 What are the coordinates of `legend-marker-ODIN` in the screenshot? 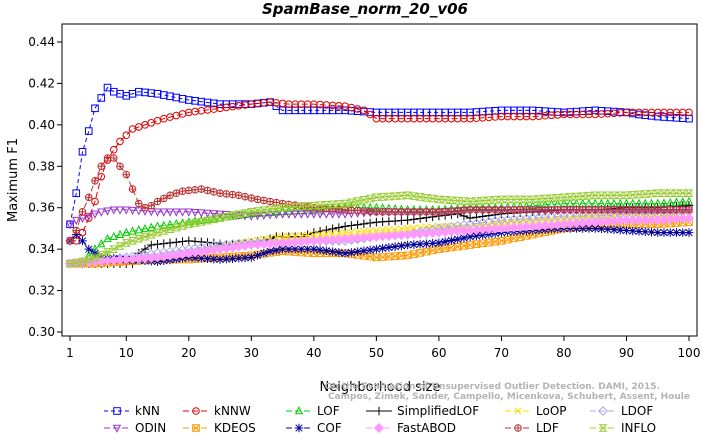 It's located at (117, 428).